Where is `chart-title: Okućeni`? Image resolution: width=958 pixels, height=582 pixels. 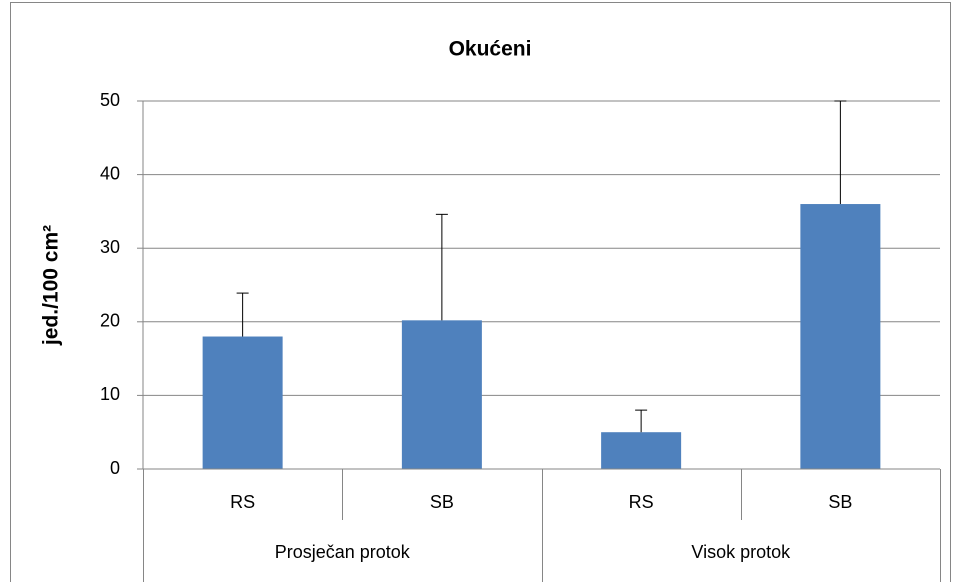 chart-title: Okućeni is located at coordinates (490, 49).